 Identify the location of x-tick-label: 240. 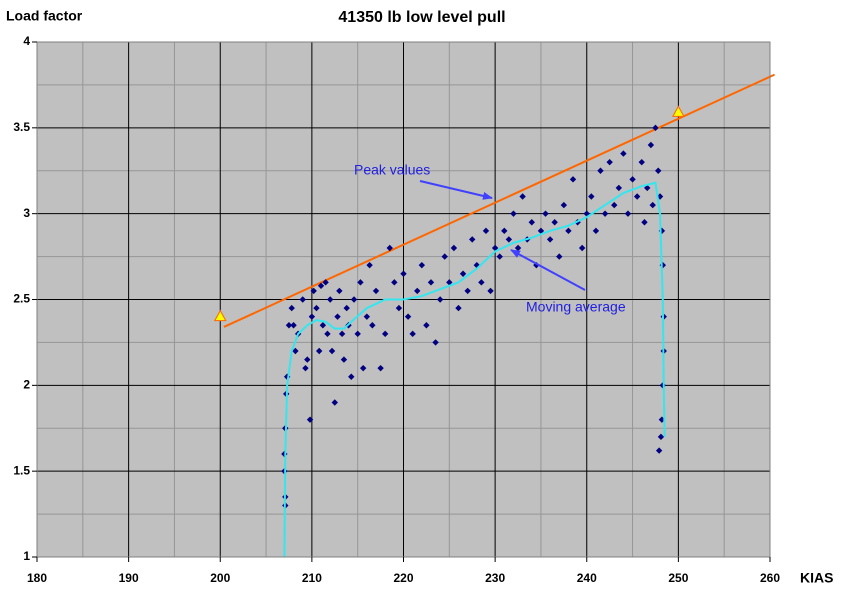
(587, 578).